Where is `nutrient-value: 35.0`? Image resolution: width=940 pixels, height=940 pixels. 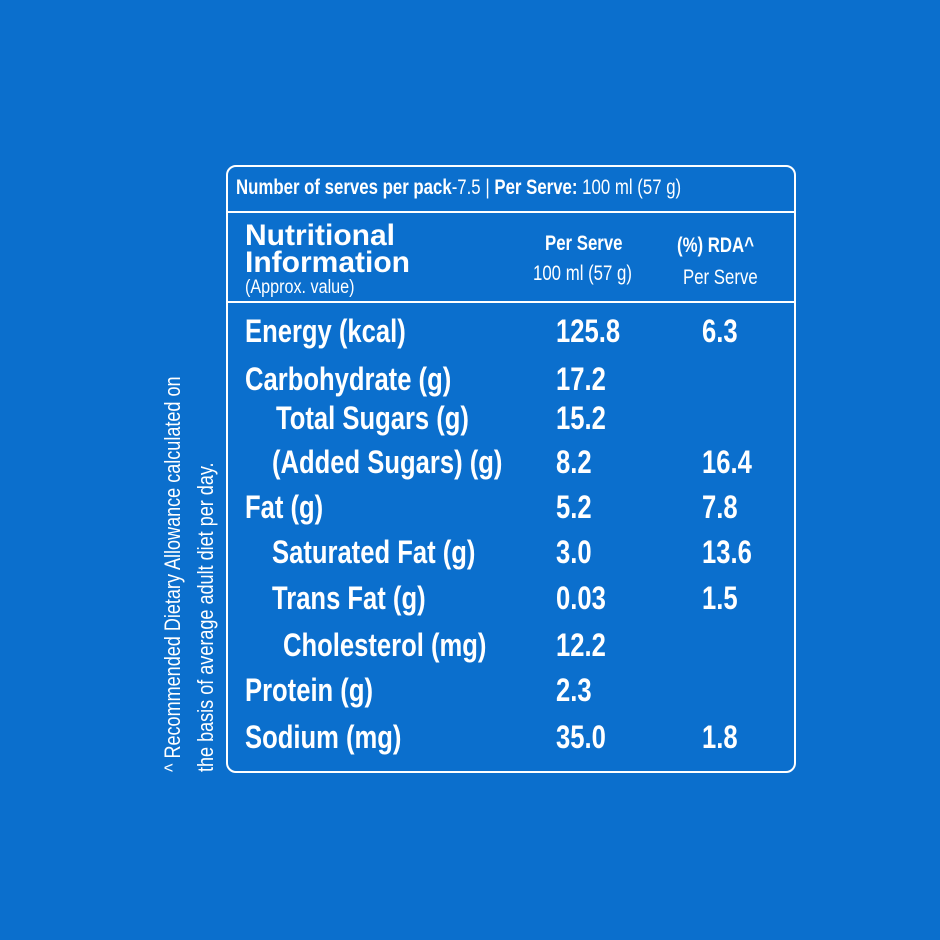
nutrient-value: 35.0 is located at coordinates (587, 737).